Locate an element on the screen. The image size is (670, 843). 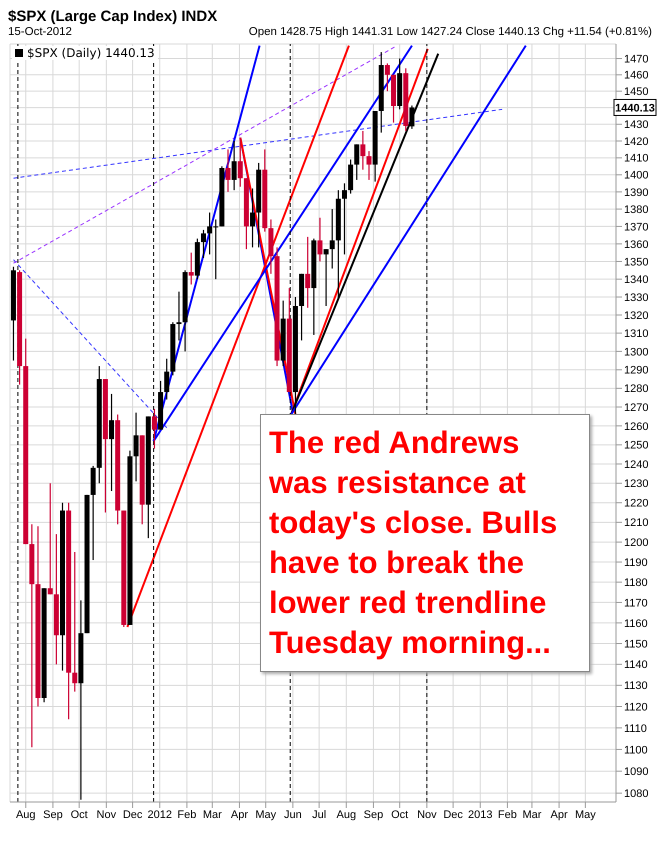
y-tick-label: 1300 is located at coordinates (636, 352).